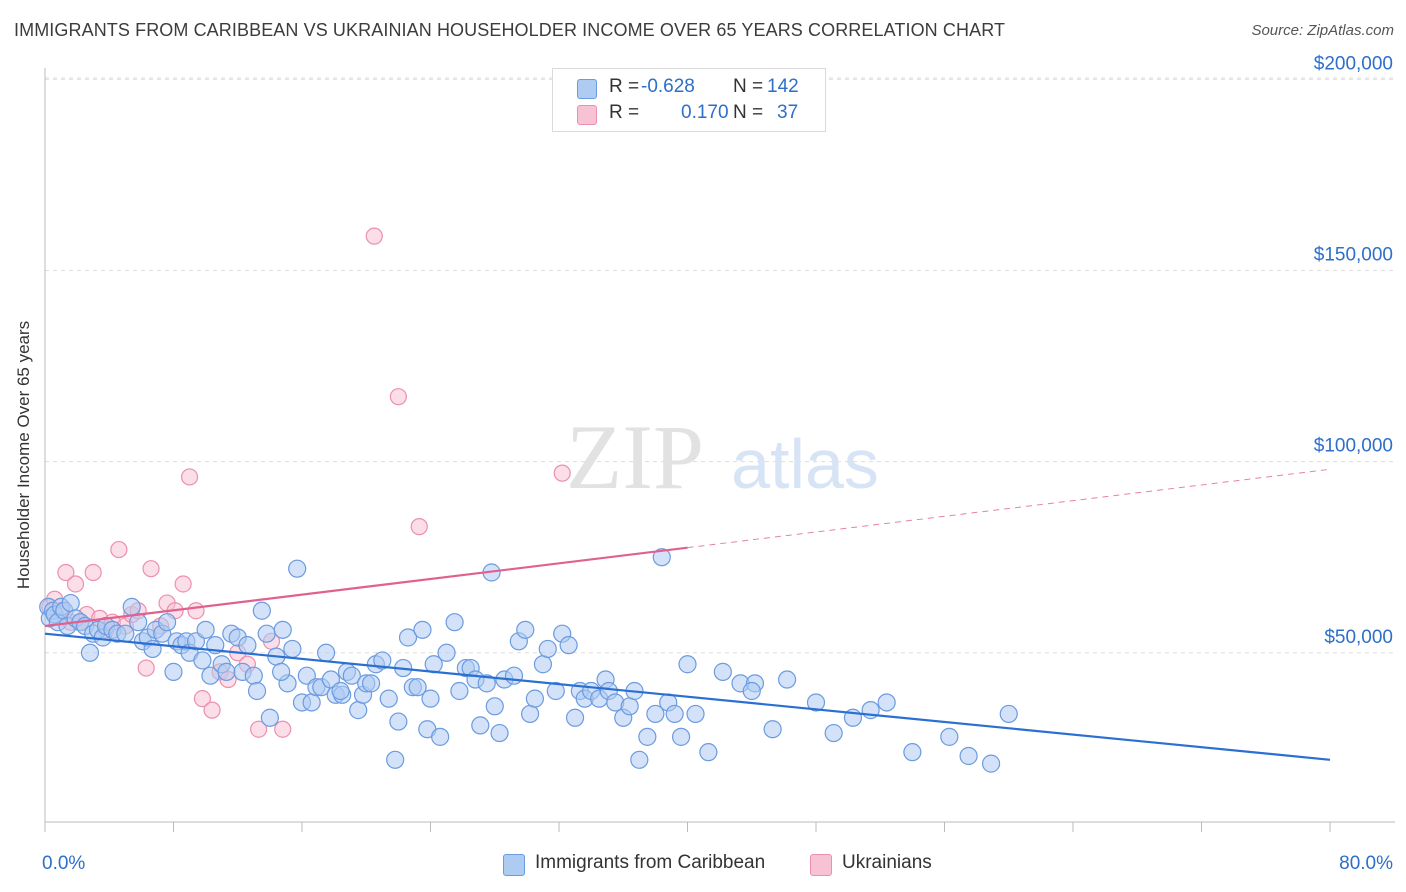  I want to click on watermark-atlas: atlas, so click(805, 464).